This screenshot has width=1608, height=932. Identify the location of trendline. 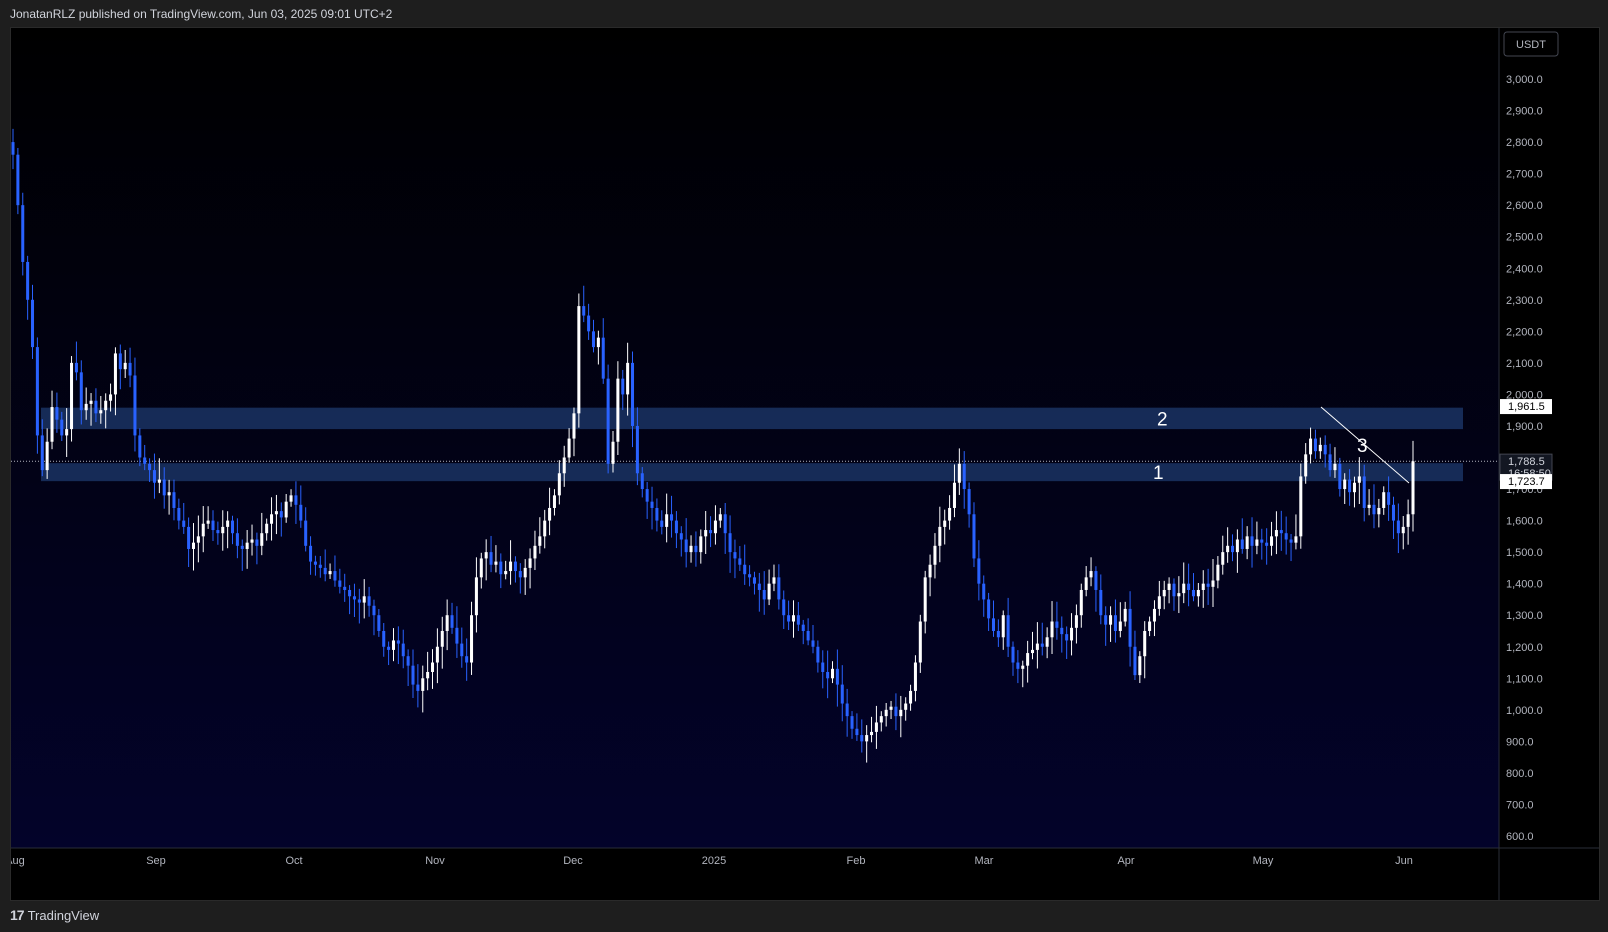
(1365, 445).